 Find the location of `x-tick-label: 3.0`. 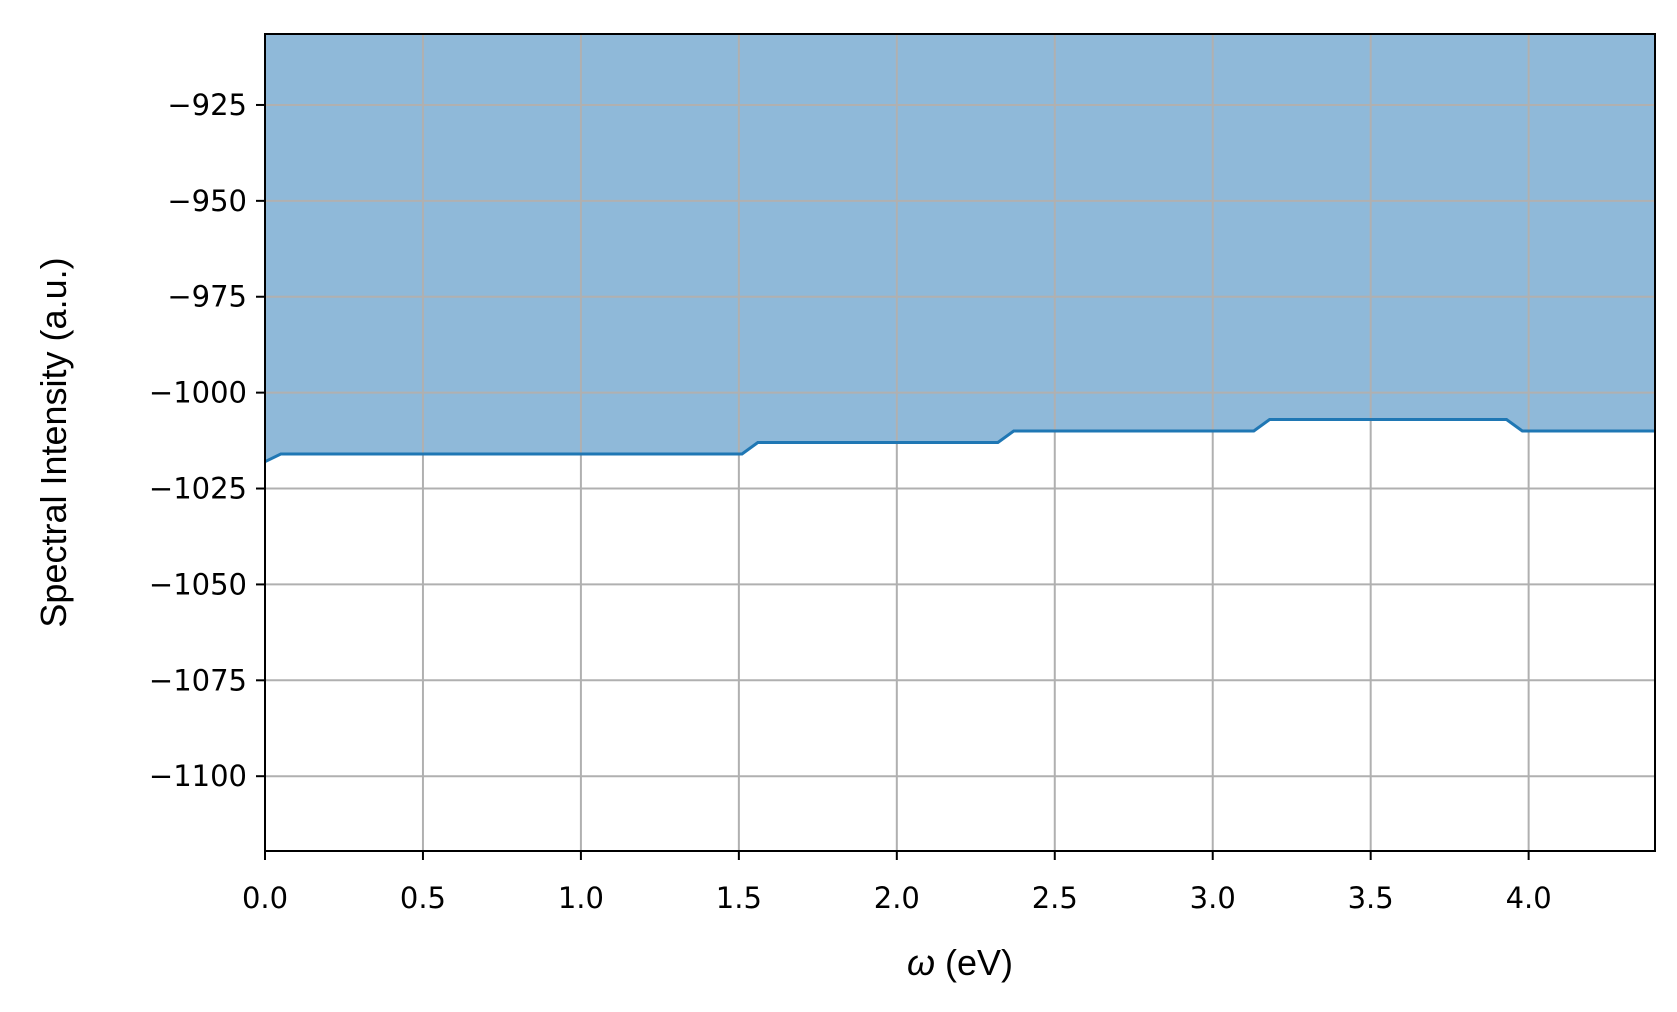

x-tick-label: 3.0 is located at coordinates (1213, 898).